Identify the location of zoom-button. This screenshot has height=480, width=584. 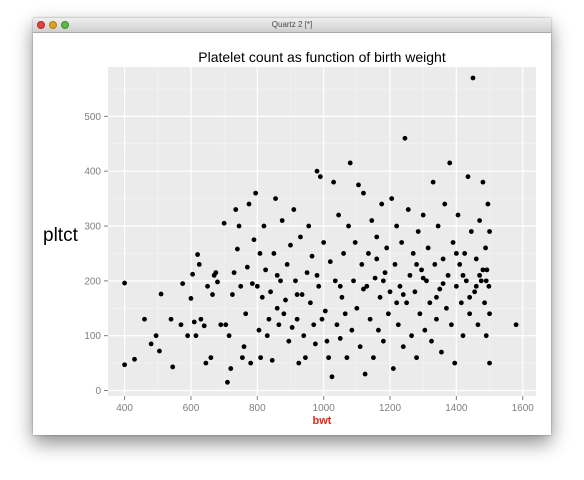
(65, 25).